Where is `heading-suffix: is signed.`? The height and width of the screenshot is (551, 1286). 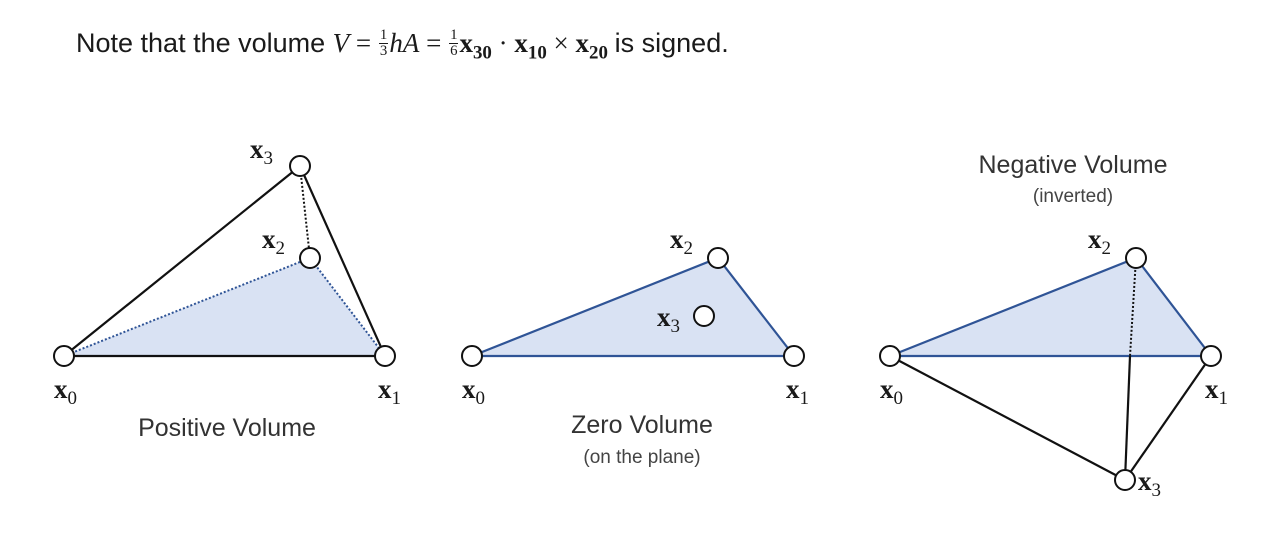 heading-suffix: is signed. is located at coordinates (671, 43).